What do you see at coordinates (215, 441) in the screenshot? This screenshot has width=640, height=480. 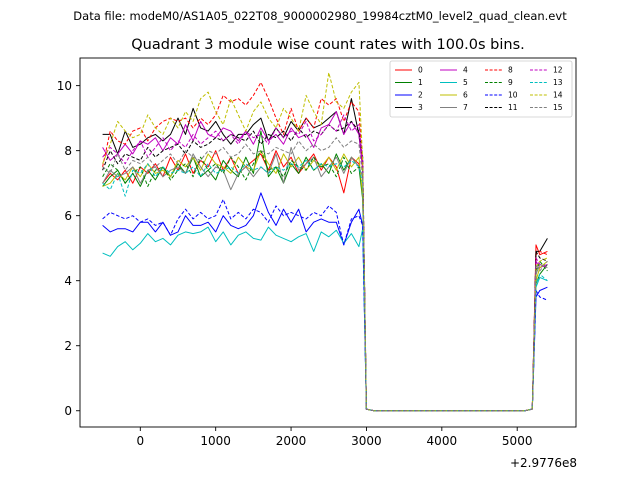 I see `x-tick-label: 1000` at bounding box center [215, 441].